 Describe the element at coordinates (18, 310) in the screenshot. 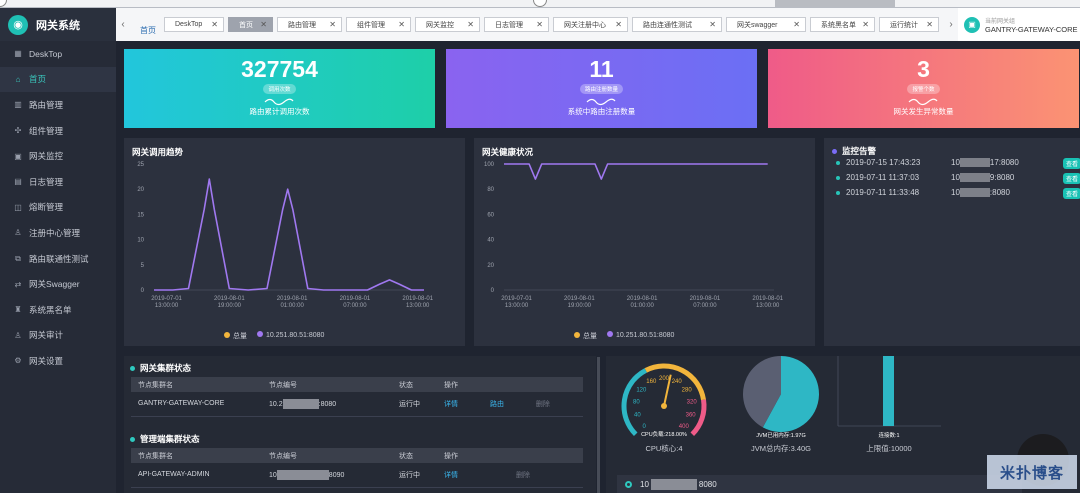

I see `blacklist-icon: ♜` at that location.